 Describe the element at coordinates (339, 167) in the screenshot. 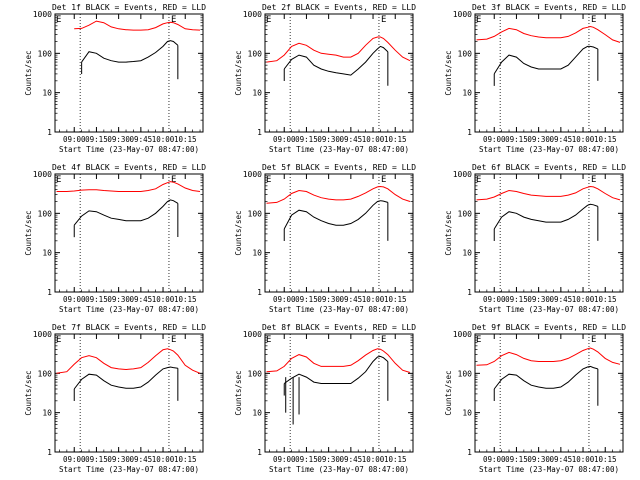

I see `panel-title: Det 5f BLACK = Events, RED = LLD` at that location.